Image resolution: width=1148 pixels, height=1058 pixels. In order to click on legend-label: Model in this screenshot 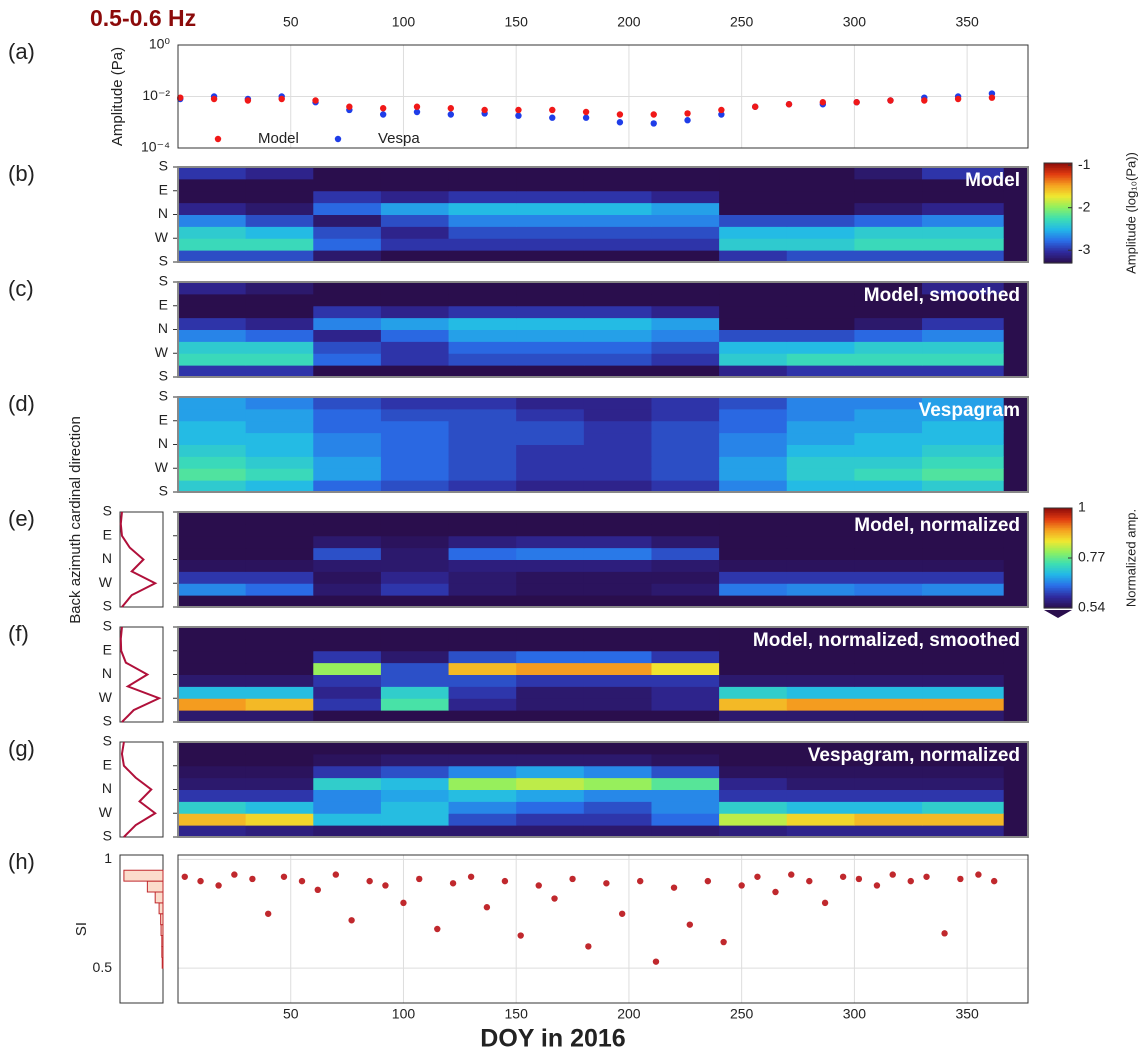, I will do `click(278, 138)`.